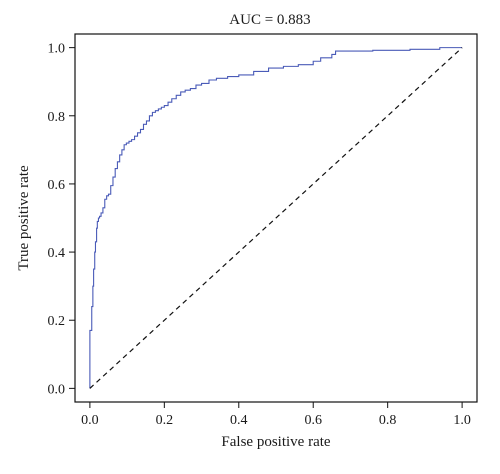 This screenshot has width=500, height=474. What do you see at coordinates (61, 219) in the screenshot?
I see `y-axis: 0.0 0.2 0.4 0.6 0.8 1.0` at bounding box center [61, 219].